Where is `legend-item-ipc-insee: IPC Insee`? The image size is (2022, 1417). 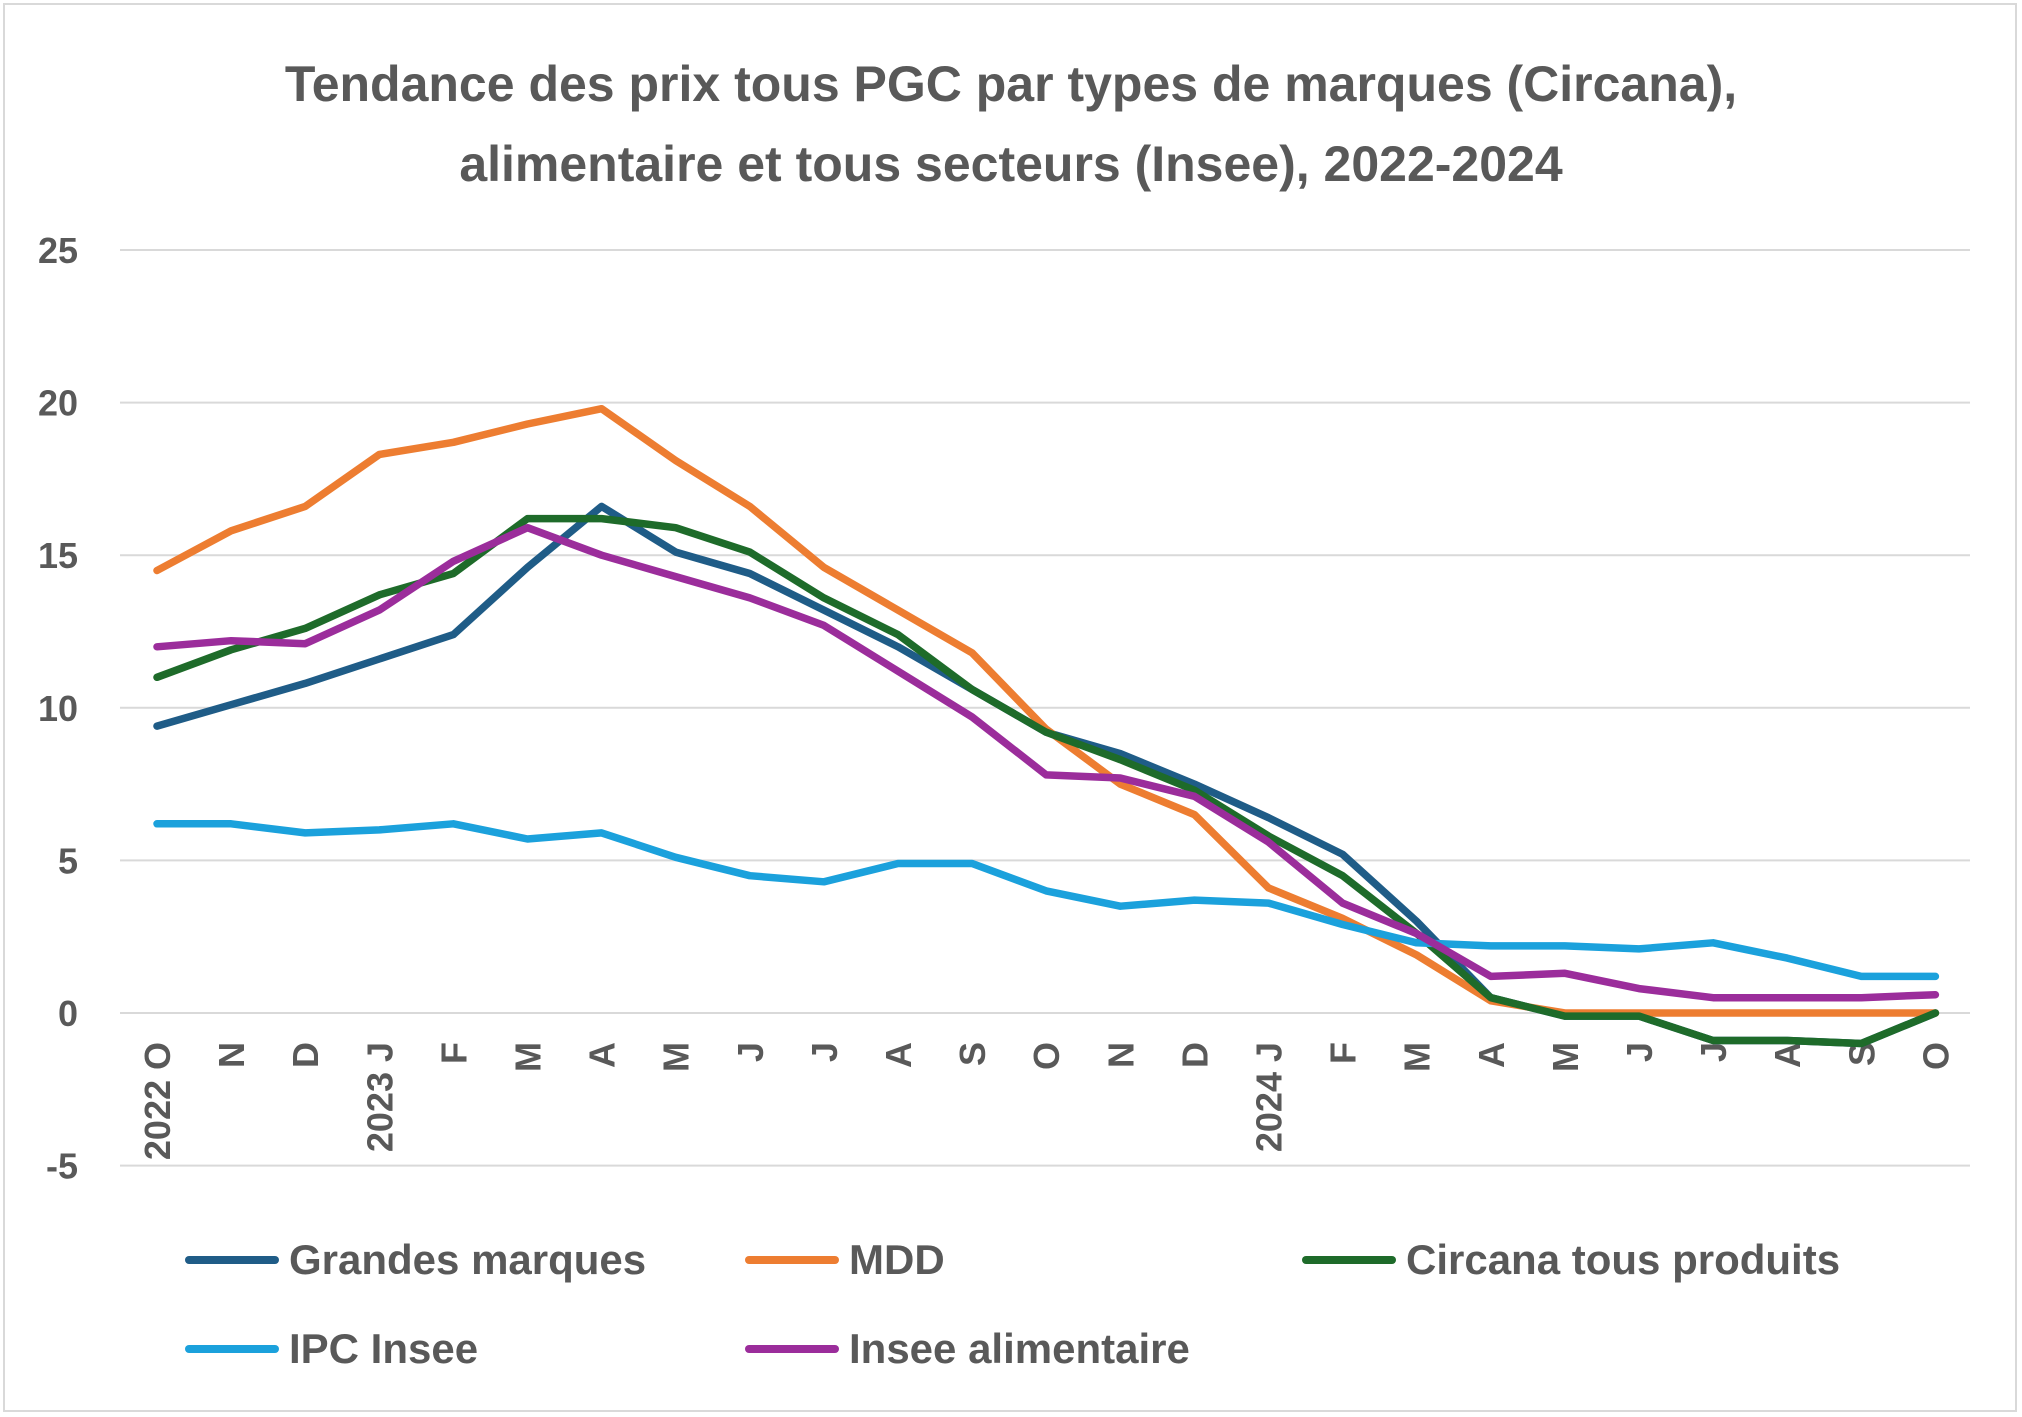 legend-item-ipc-insee: IPC Insee is located at coordinates (331, 1349).